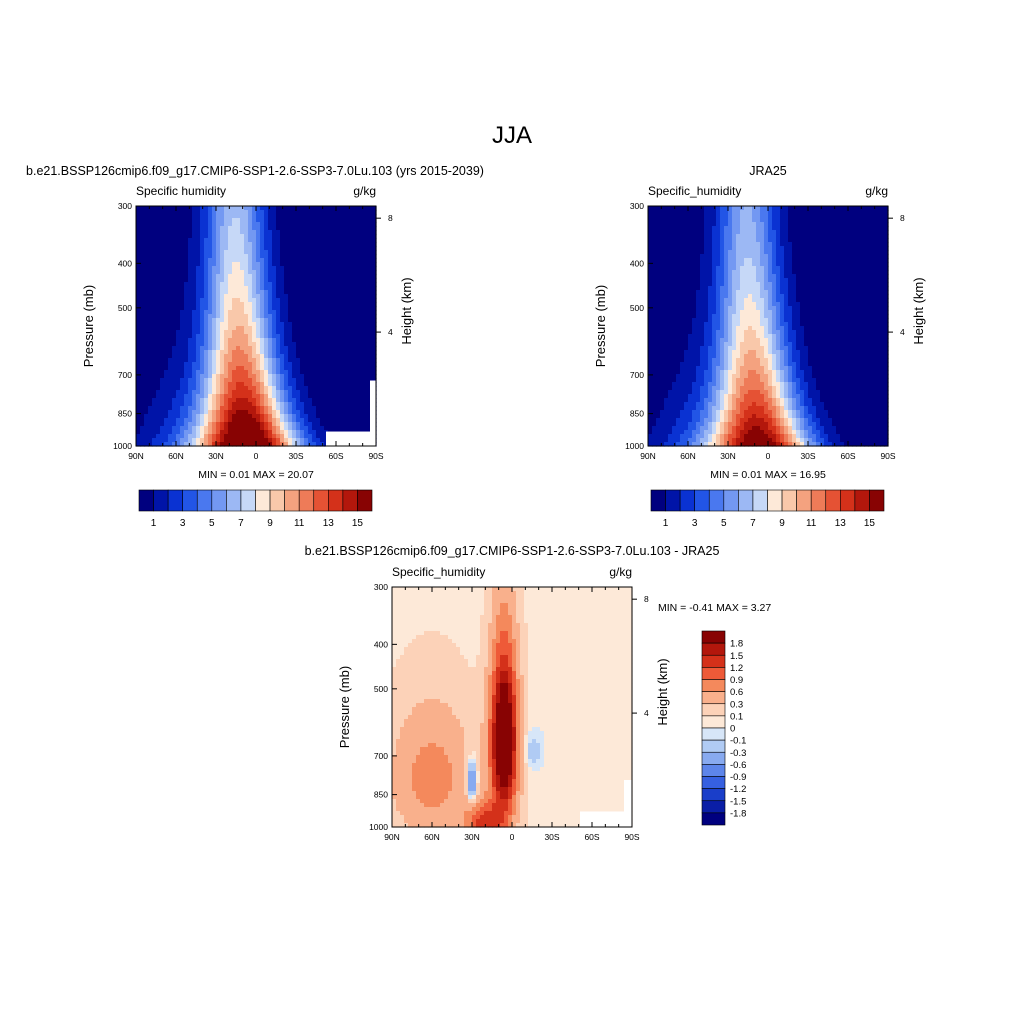  Describe the element at coordinates (216, 456) in the screenshot. I see `x-tick-label: 30N` at that location.